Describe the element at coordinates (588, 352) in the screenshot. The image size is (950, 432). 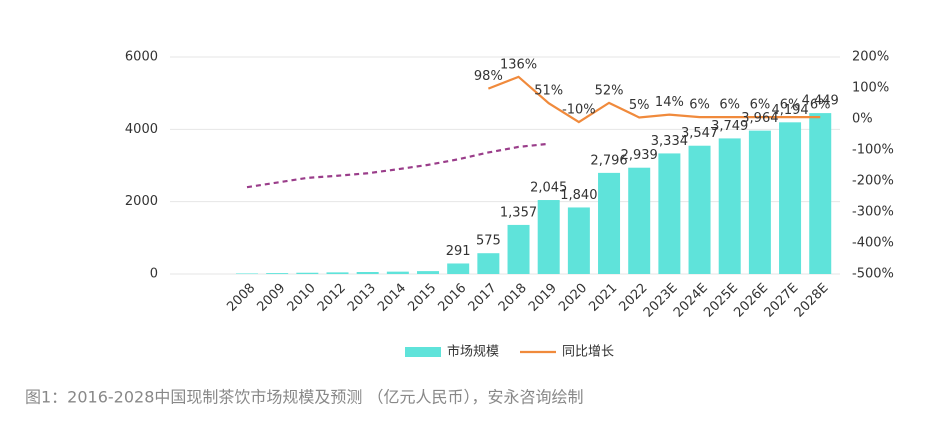
I see `legend-label: 同比增长` at that location.